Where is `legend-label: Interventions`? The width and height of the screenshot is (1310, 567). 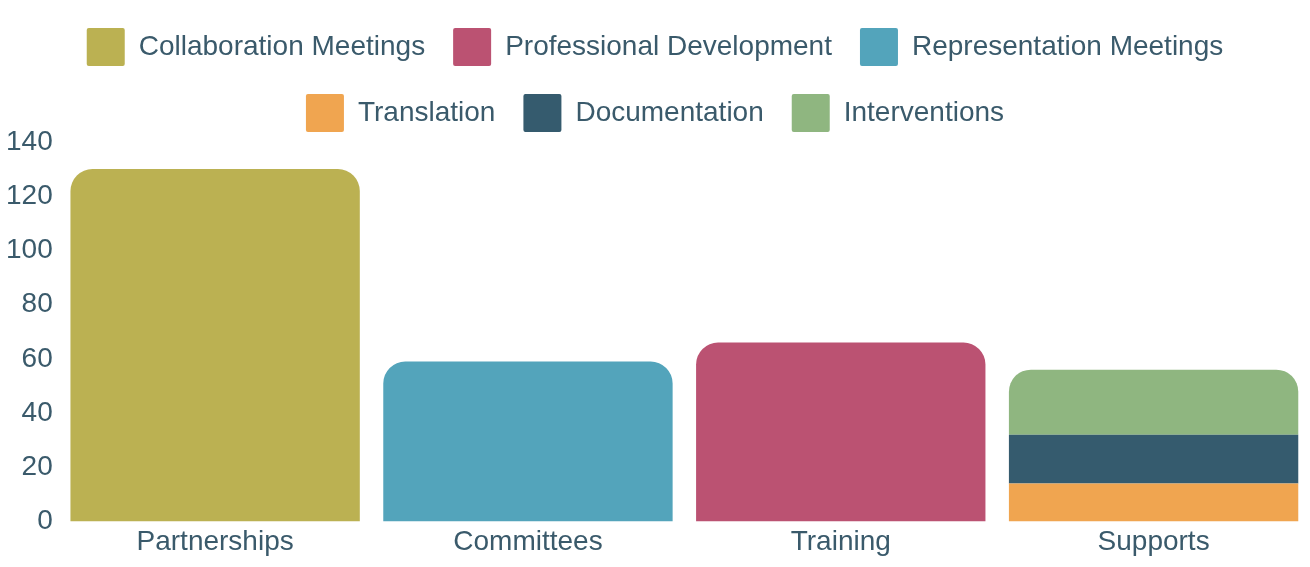
legend-label: Interventions is located at coordinates (924, 111).